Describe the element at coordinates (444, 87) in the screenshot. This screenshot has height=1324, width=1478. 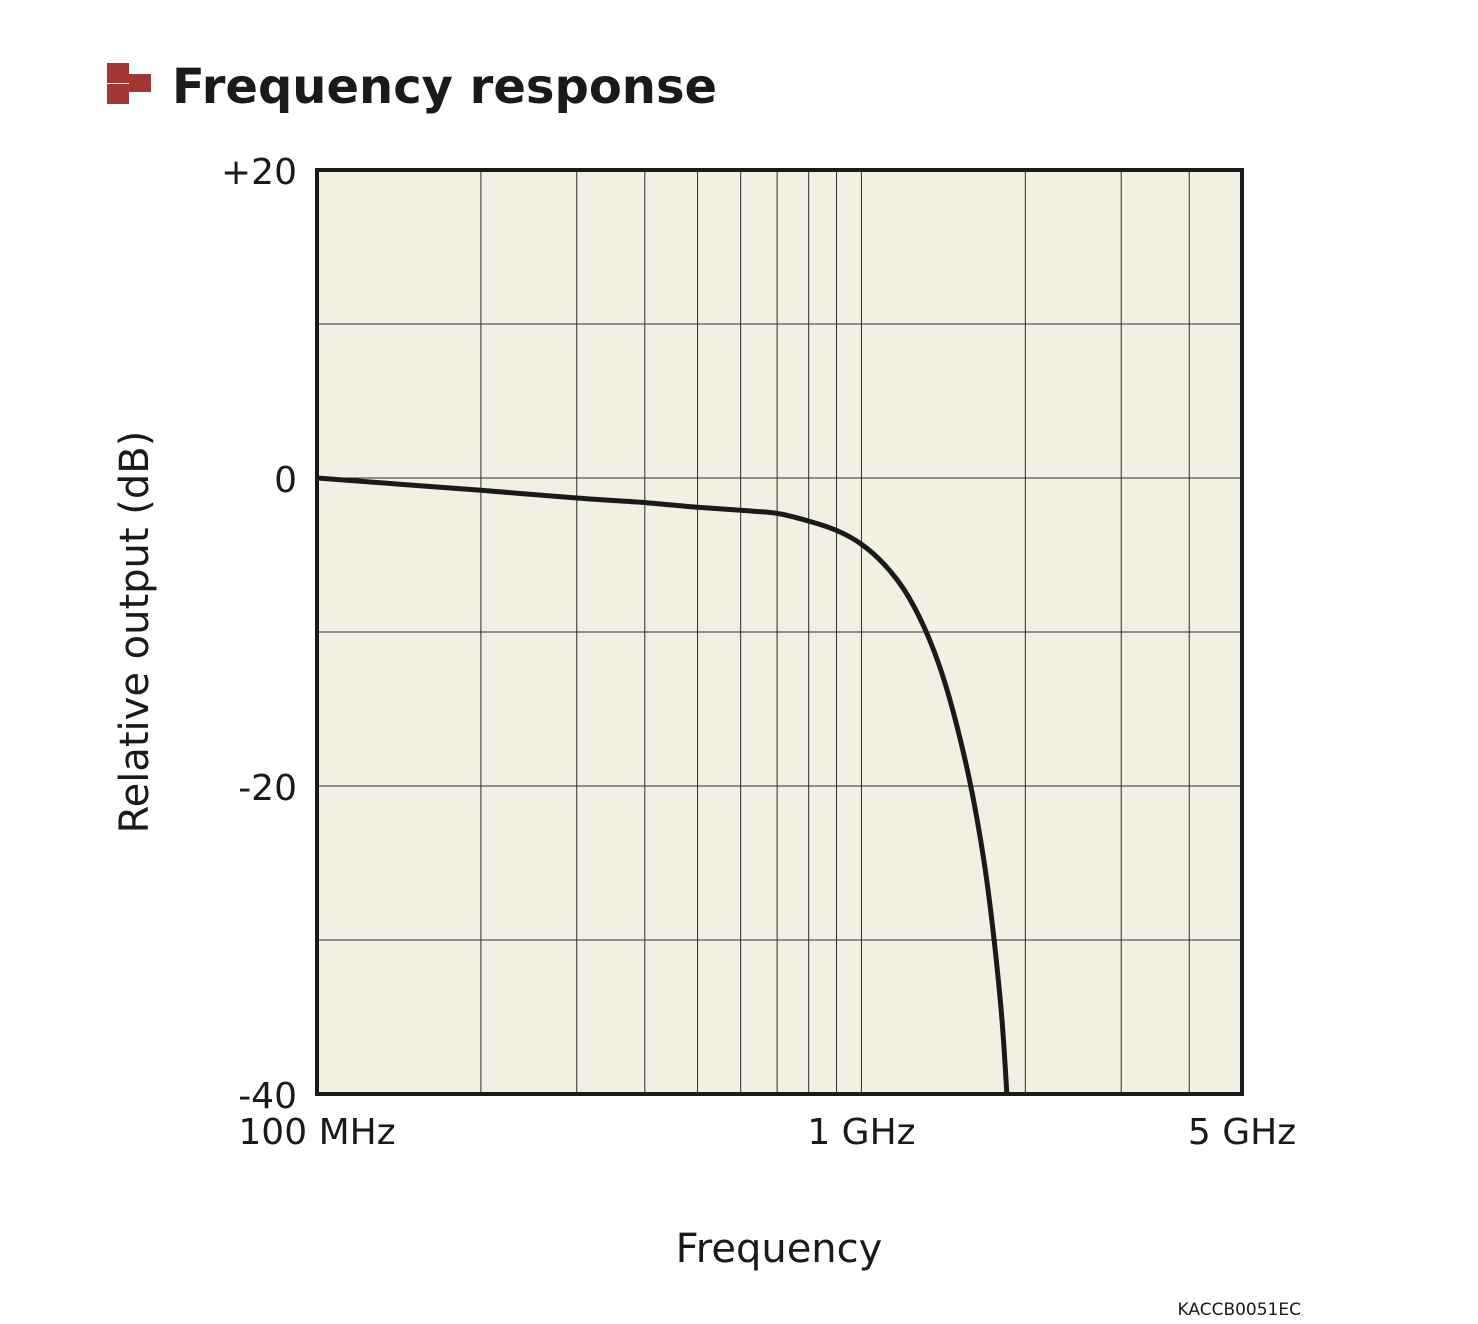
I see `chart-title: Frequency response` at that location.